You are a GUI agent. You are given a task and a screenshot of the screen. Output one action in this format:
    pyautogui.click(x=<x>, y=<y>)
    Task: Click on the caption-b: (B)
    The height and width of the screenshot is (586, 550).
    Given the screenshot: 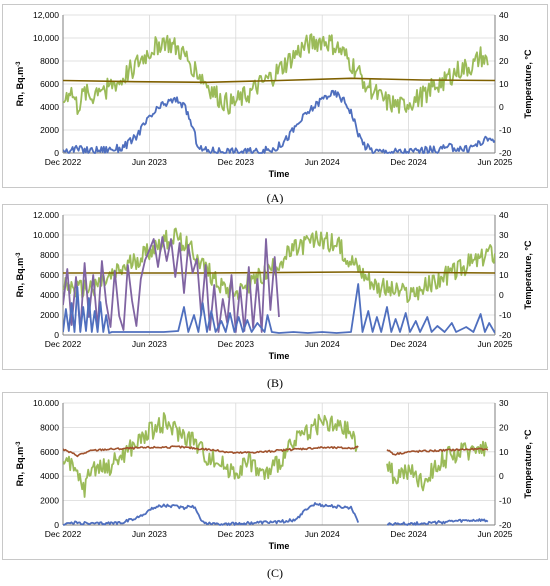 What is the action you would take?
    pyautogui.click(x=275, y=383)
    